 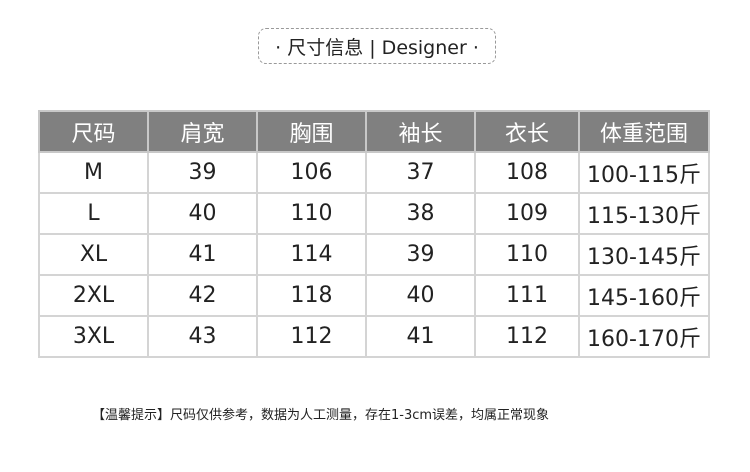 I want to click on table-cell: 2XL, so click(x=93, y=295).